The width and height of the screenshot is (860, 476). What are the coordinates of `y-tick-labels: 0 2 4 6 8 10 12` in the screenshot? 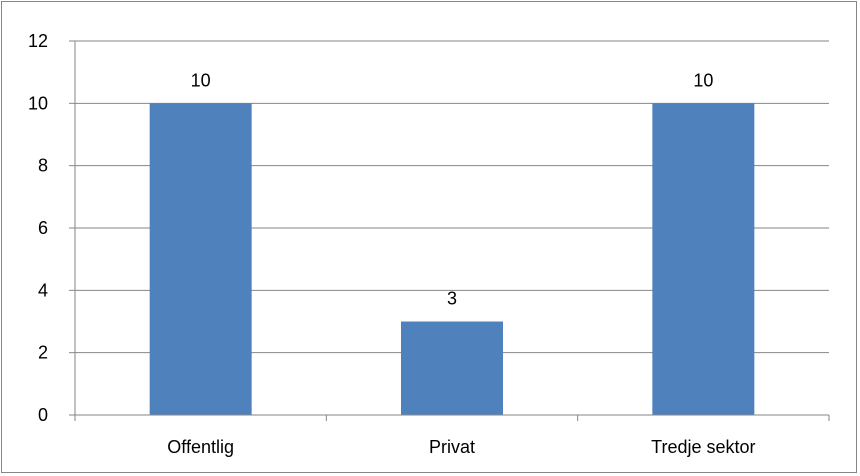 It's located at (38, 228).